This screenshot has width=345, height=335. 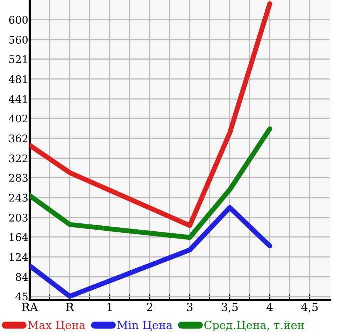 I want to click on x-tick-label: 1, so click(x=110, y=307).